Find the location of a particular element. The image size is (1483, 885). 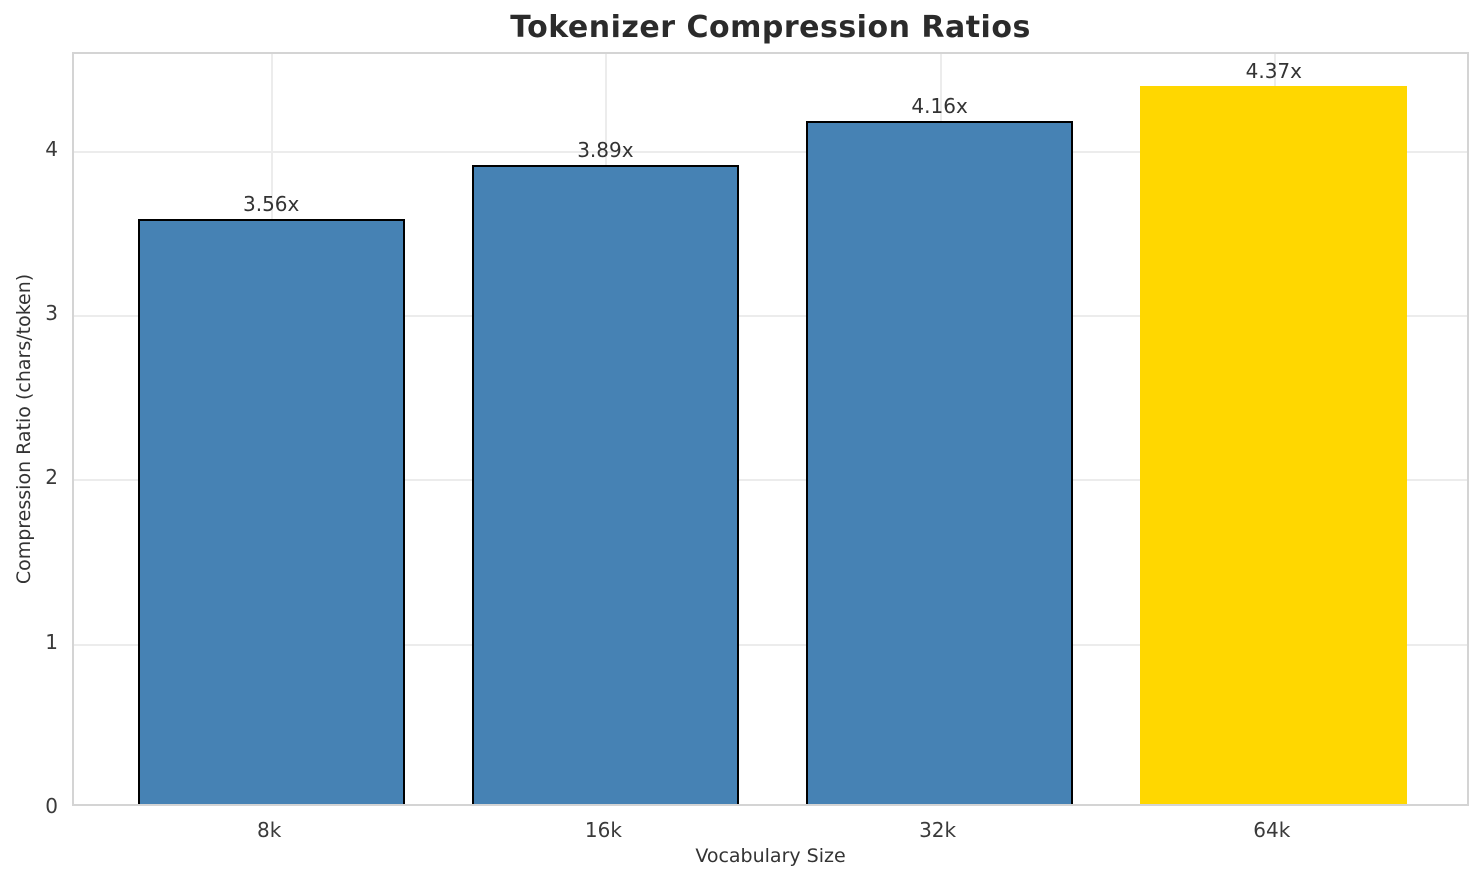

x-tick-label: 32k is located at coordinates (938, 830).